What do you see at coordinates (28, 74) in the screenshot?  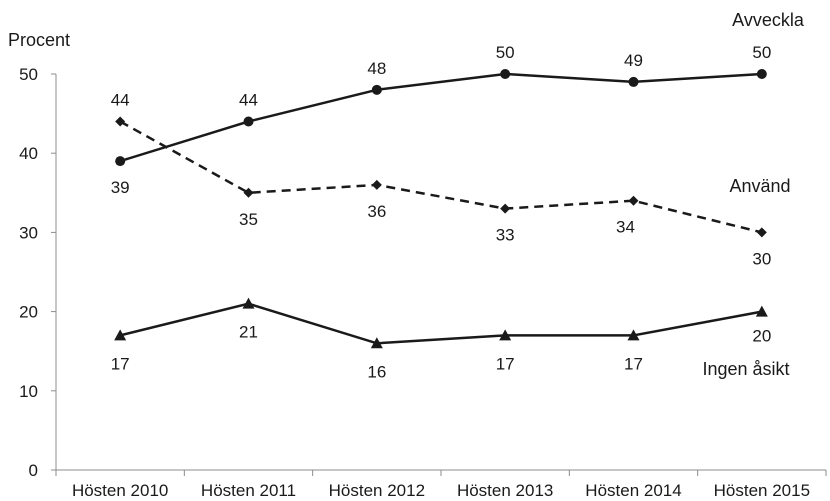 I see `y-tick-label: 50` at bounding box center [28, 74].